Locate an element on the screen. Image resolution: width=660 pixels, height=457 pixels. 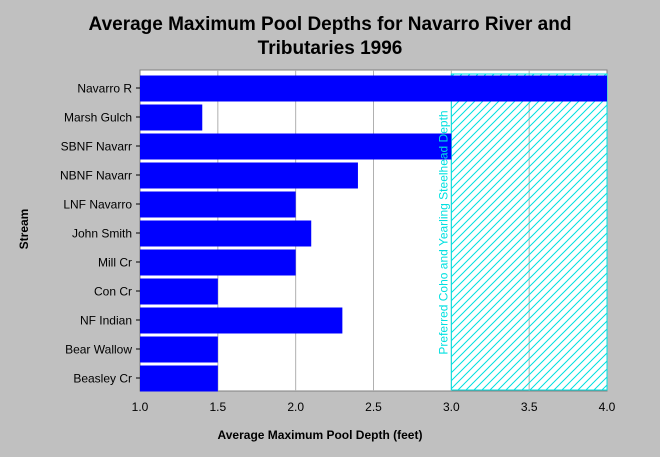
x-tick-label: 3.5 is located at coordinates (529, 407).